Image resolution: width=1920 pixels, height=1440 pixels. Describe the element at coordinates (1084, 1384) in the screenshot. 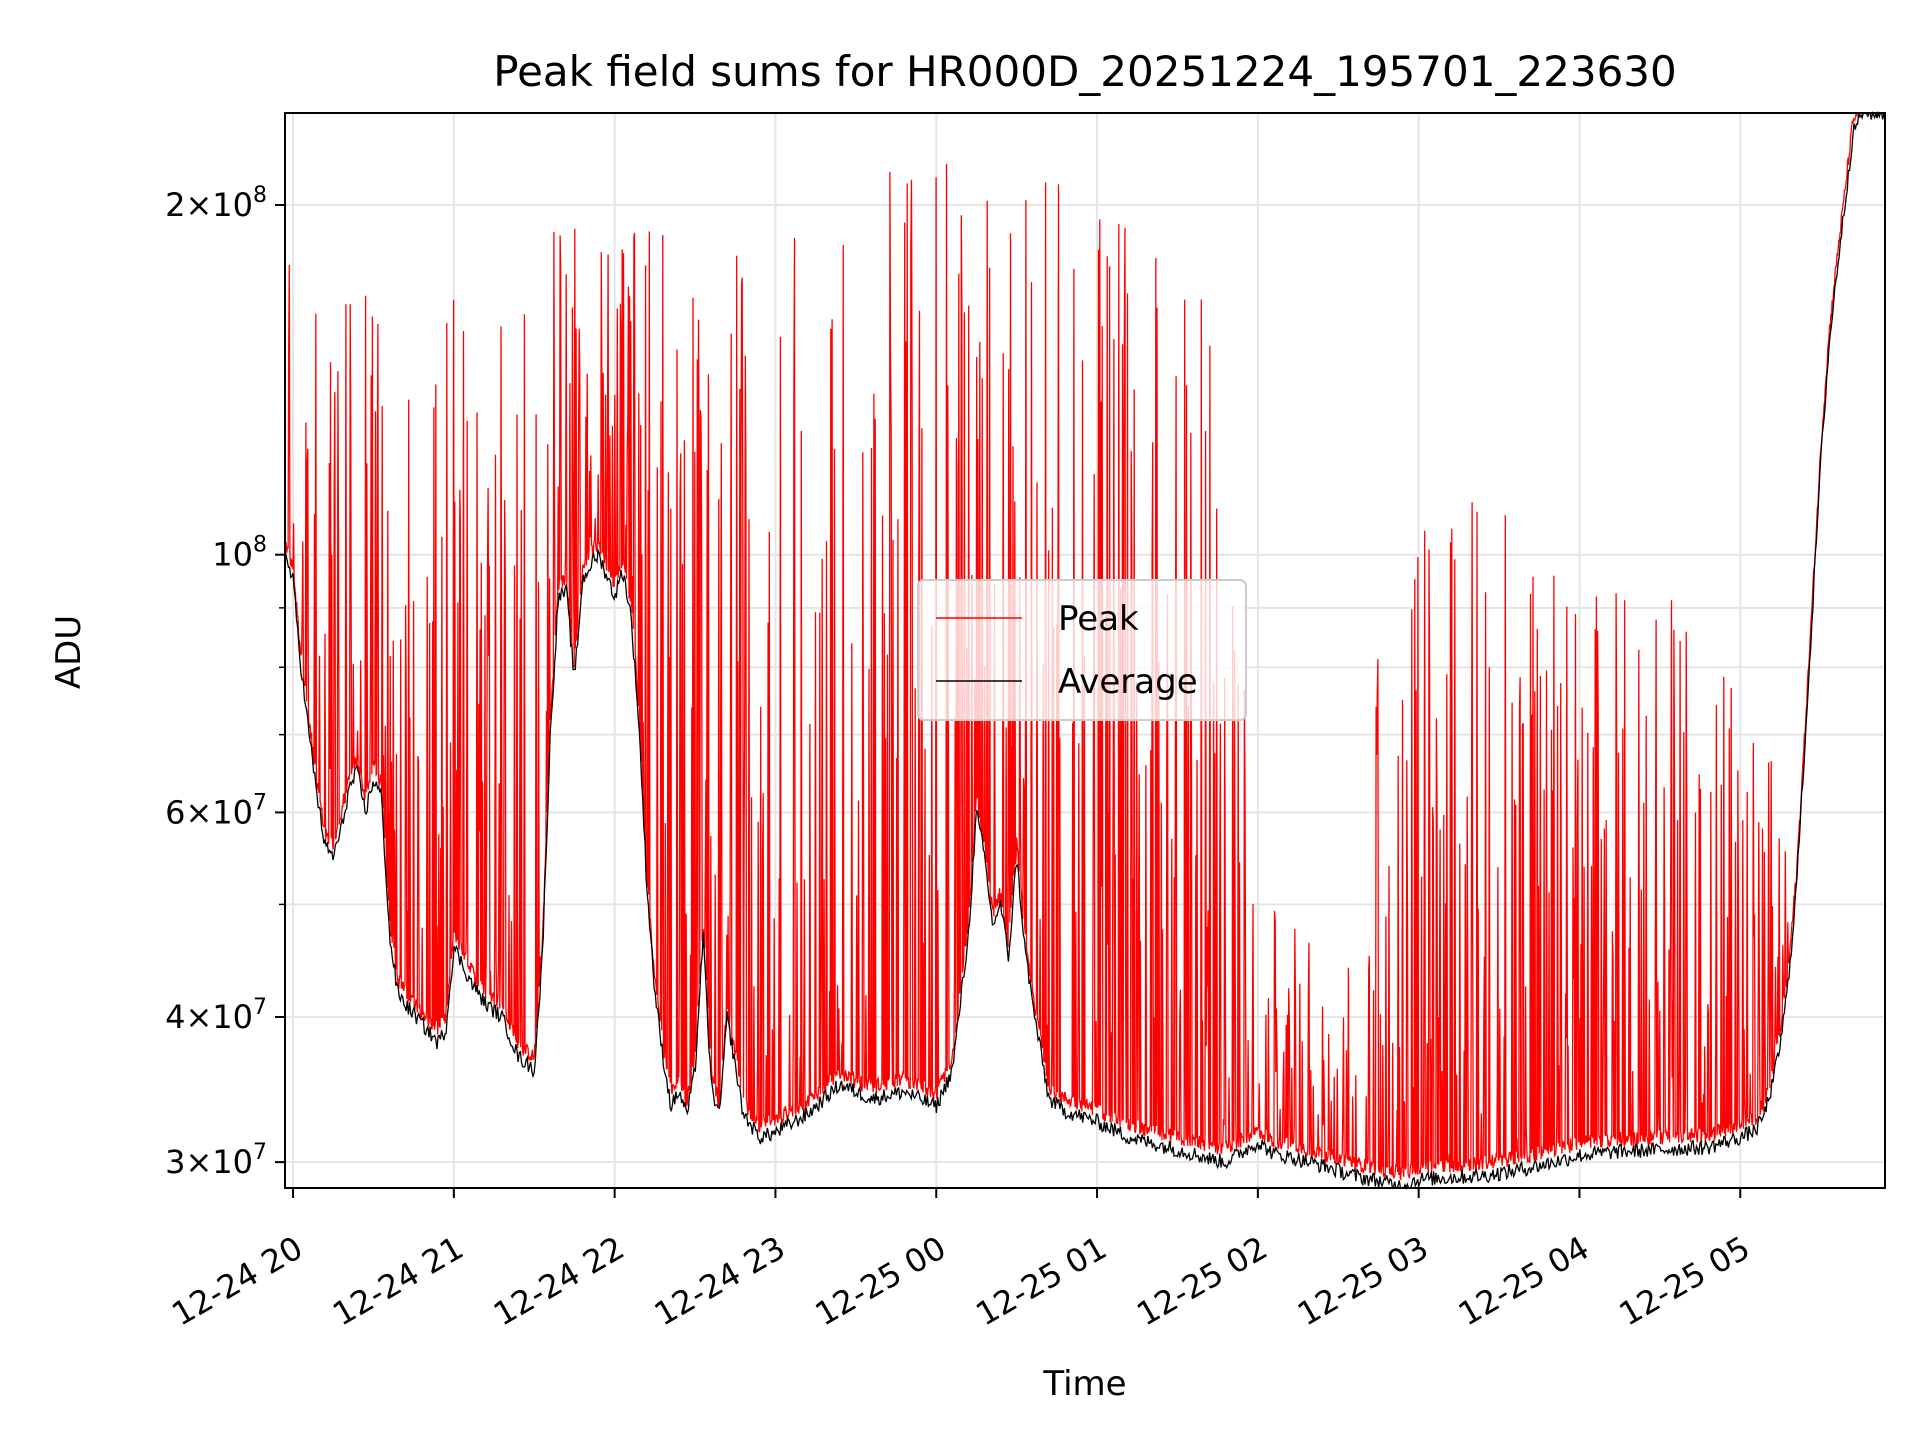

I see `x-axis-label: Time` at that location.